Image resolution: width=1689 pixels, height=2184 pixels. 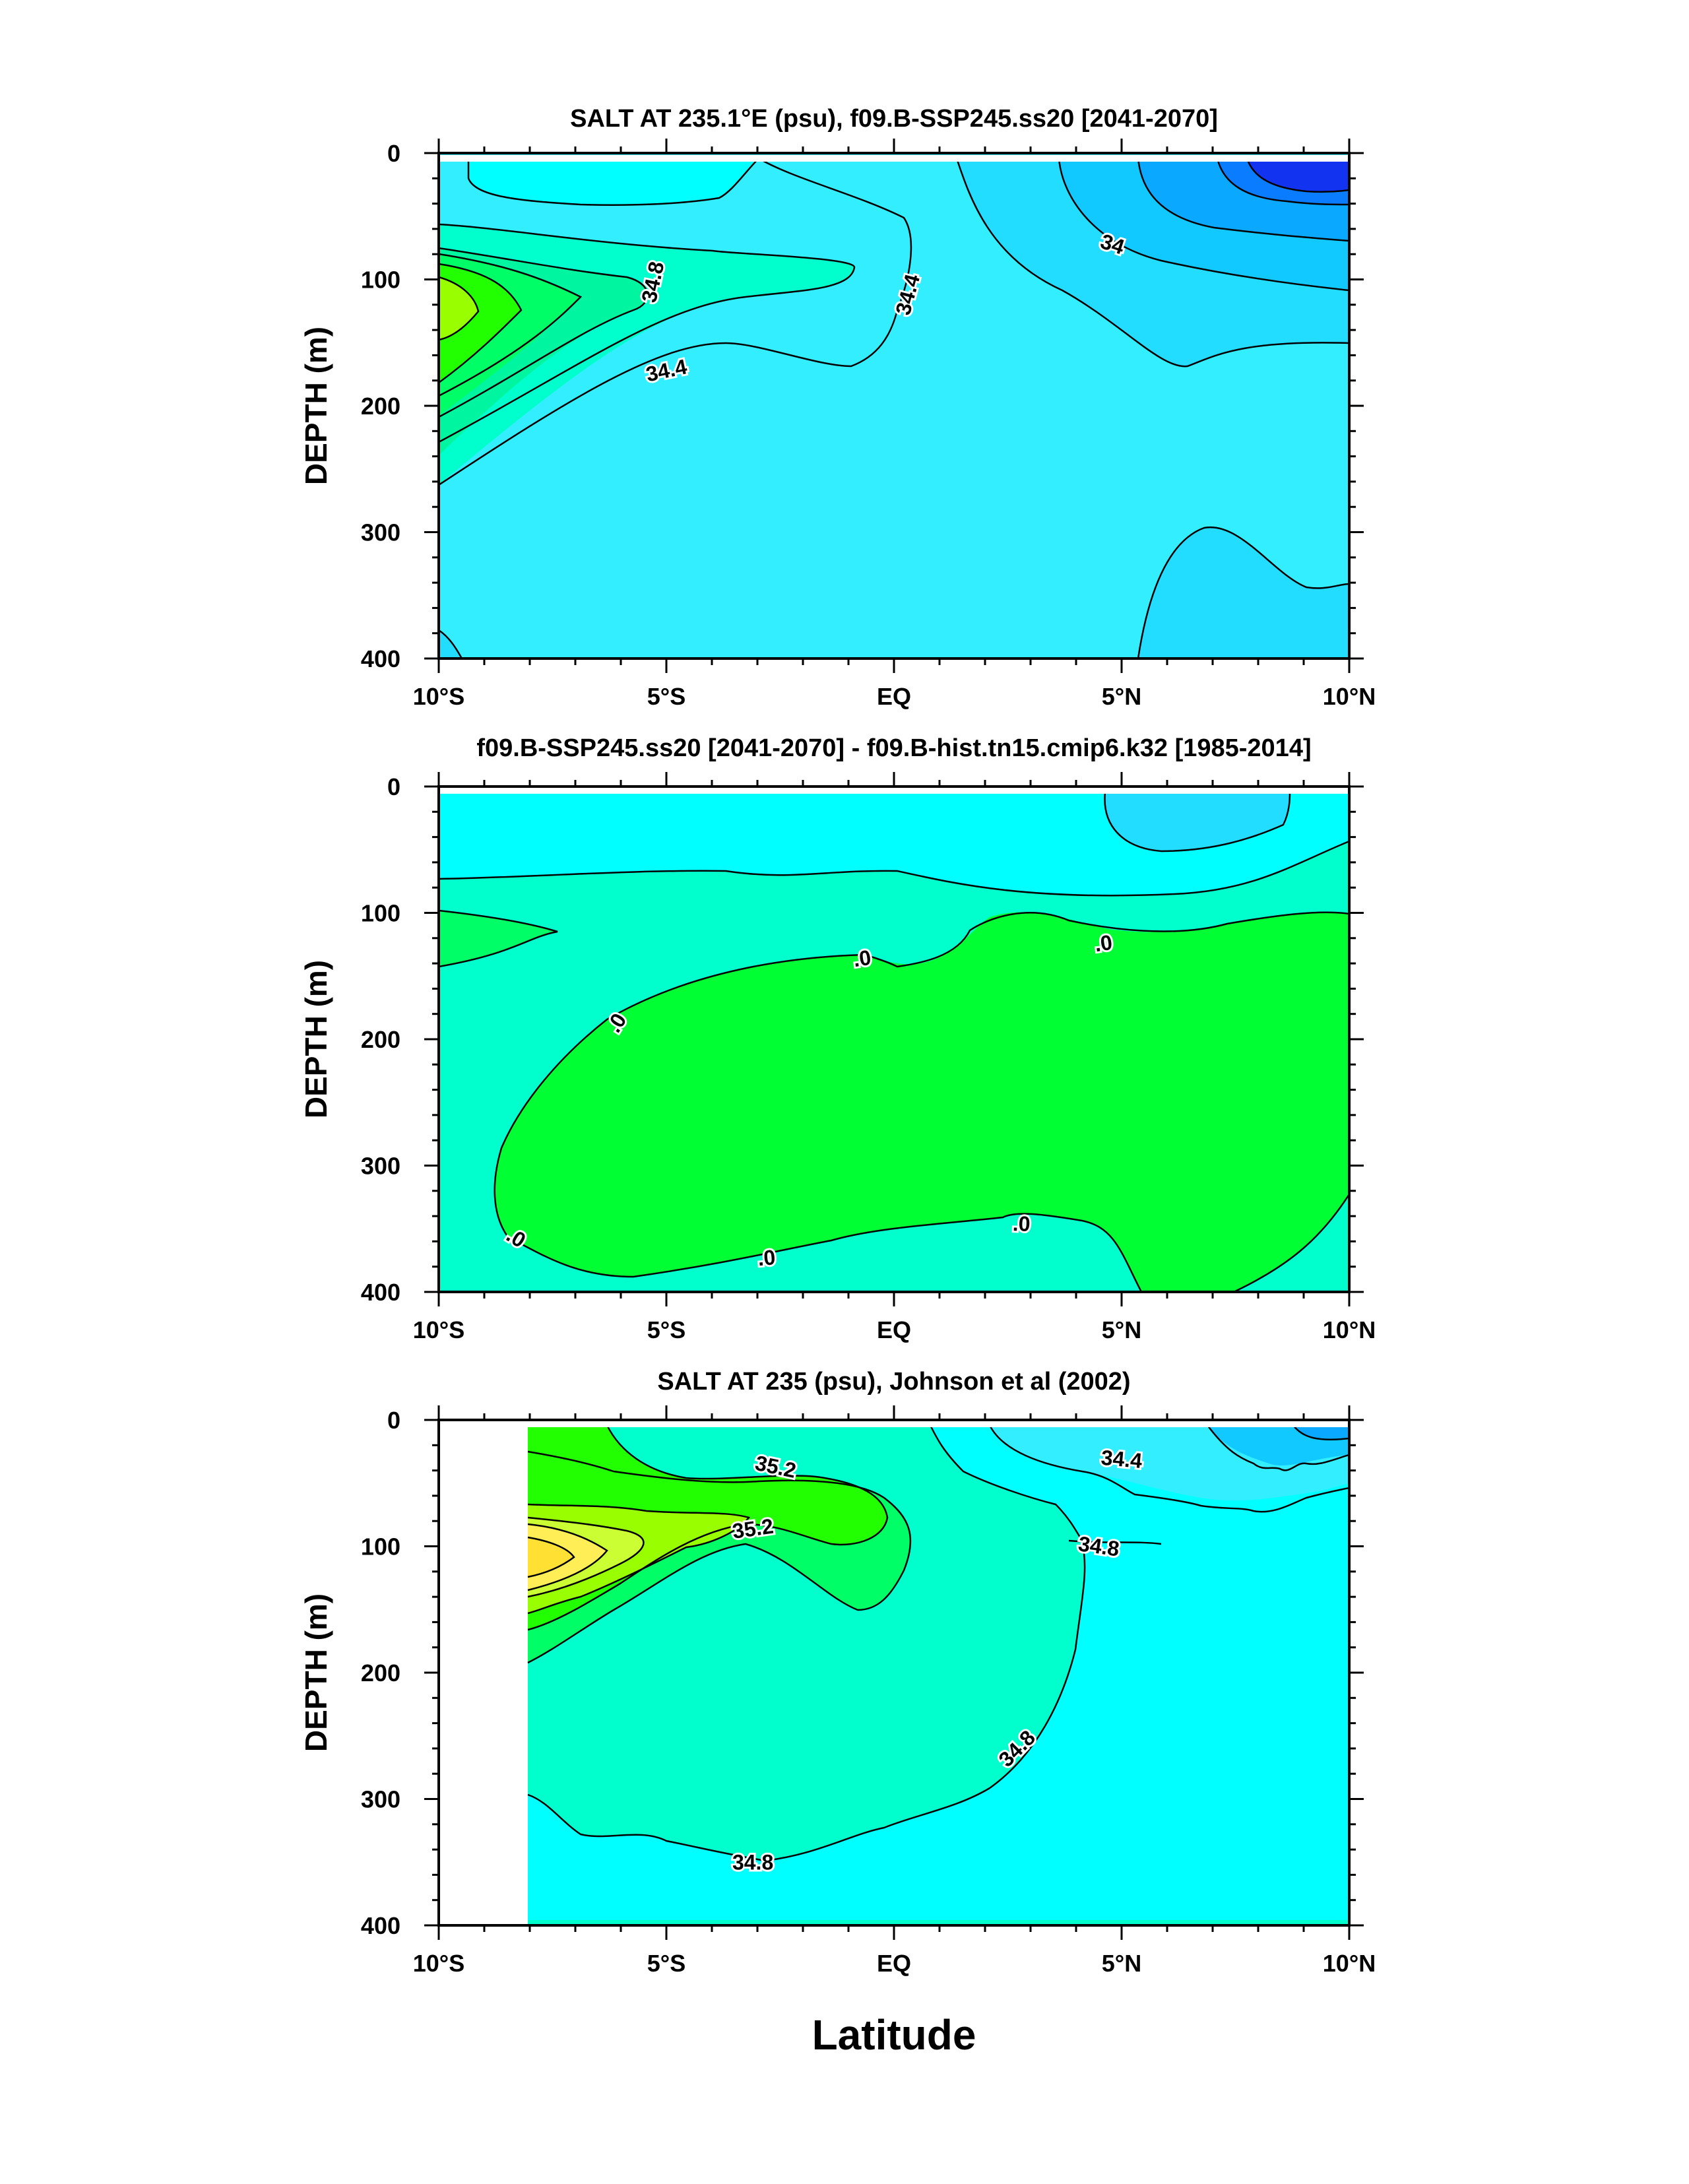 I want to click on p1-region-corner, so click(x=451, y=644).